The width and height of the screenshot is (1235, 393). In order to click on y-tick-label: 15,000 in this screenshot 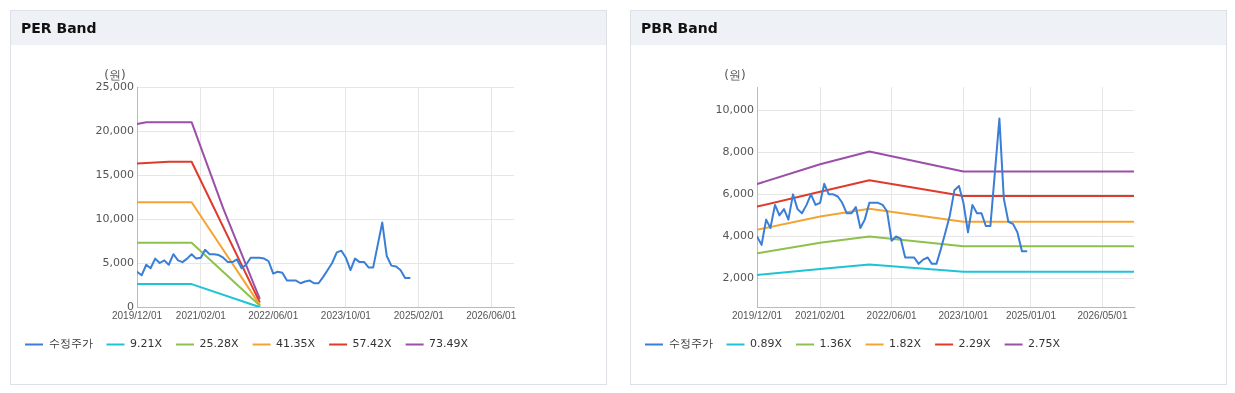, I will do `click(114, 174)`.